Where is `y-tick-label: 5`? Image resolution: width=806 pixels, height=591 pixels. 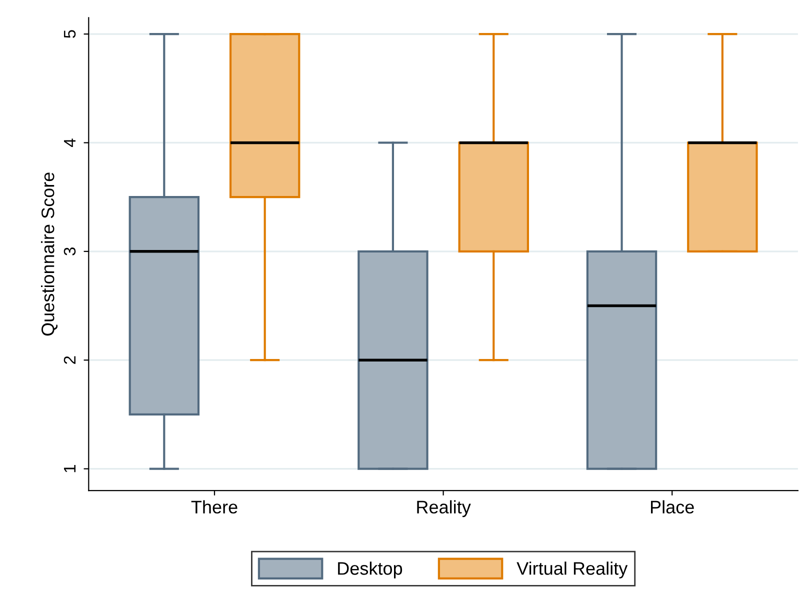
y-tick-label: 5 is located at coordinates (70, 34).